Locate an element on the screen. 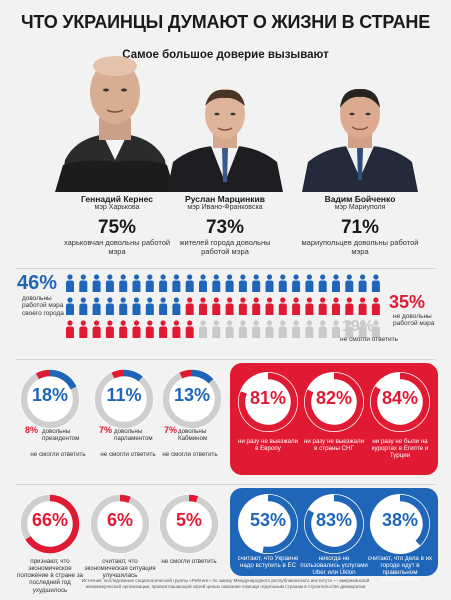 This screenshot has height=600, width=451. donut-pct: 13% is located at coordinates (192, 395).